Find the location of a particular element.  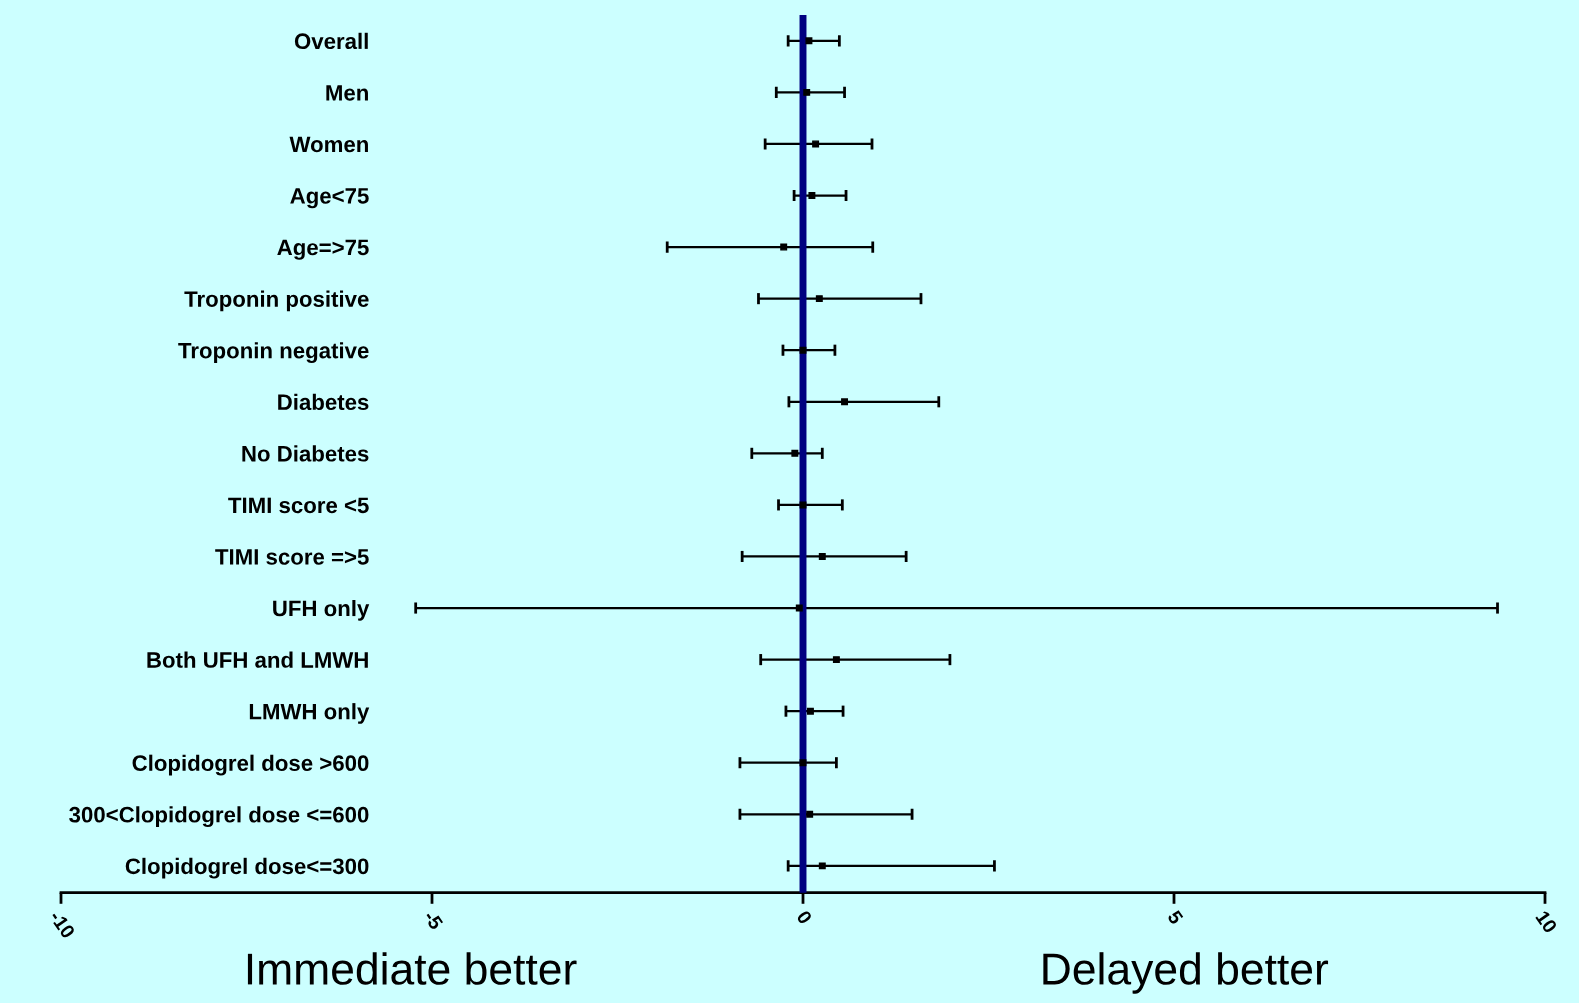

y-tick-label: Clopidogrel dose<=300 is located at coordinates (247, 868).